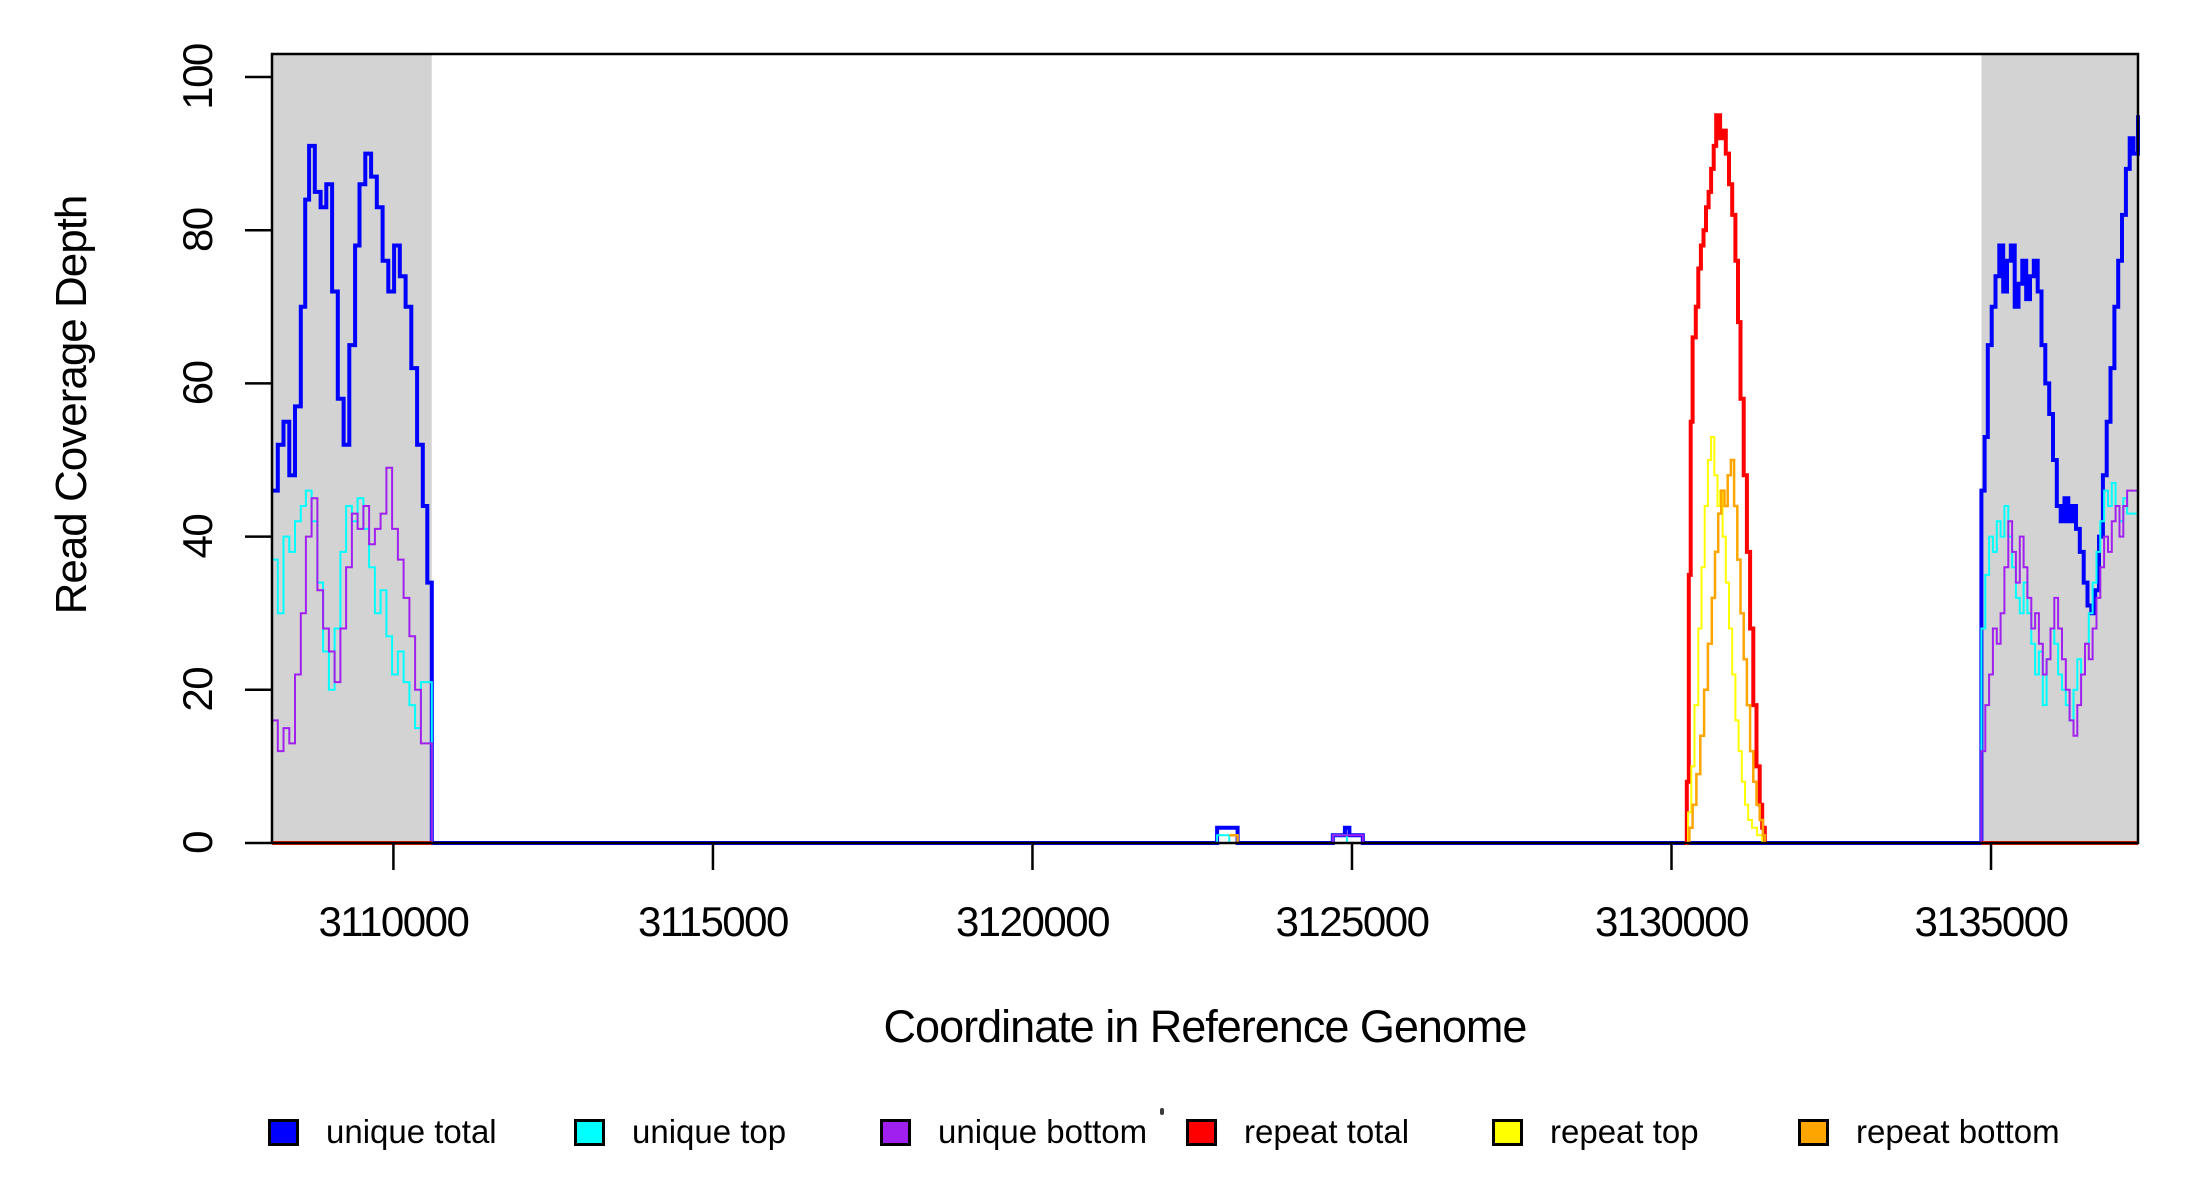 Image resolution: width=2200 pixels, height=1200 pixels. What do you see at coordinates (71, 405) in the screenshot?
I see `y-axis-title: Read Coverage Depth` at bounding box center [71, 405].